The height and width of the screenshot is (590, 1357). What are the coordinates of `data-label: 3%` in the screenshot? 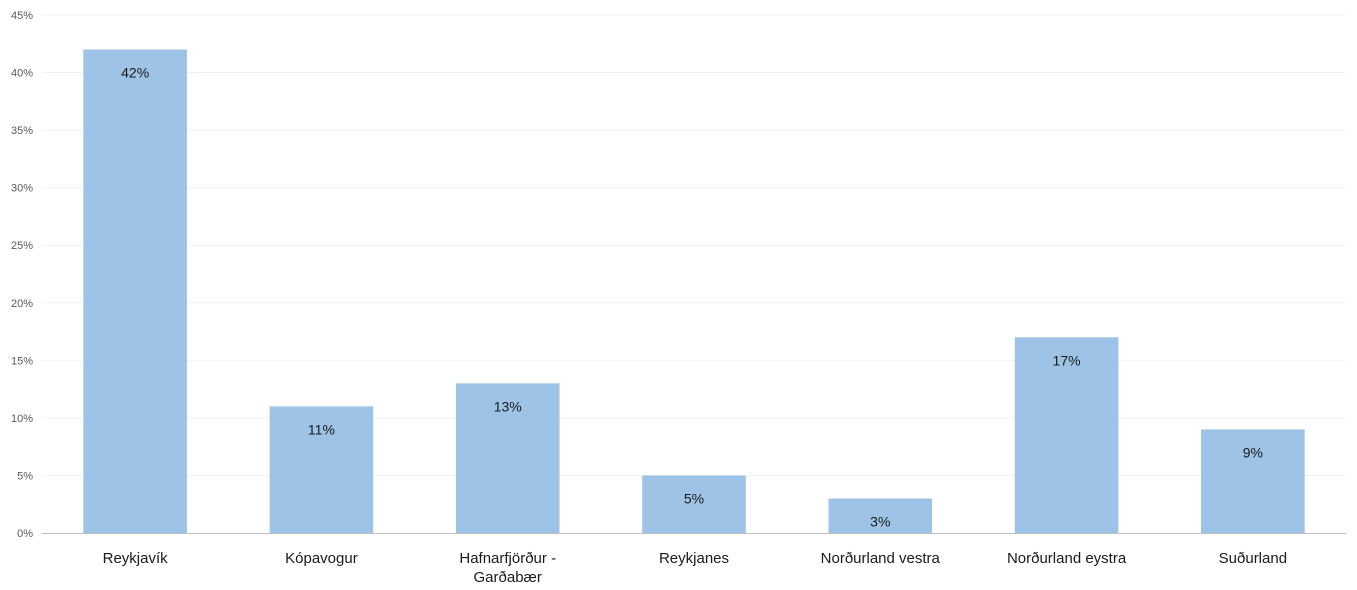 It's located at (880, 521).